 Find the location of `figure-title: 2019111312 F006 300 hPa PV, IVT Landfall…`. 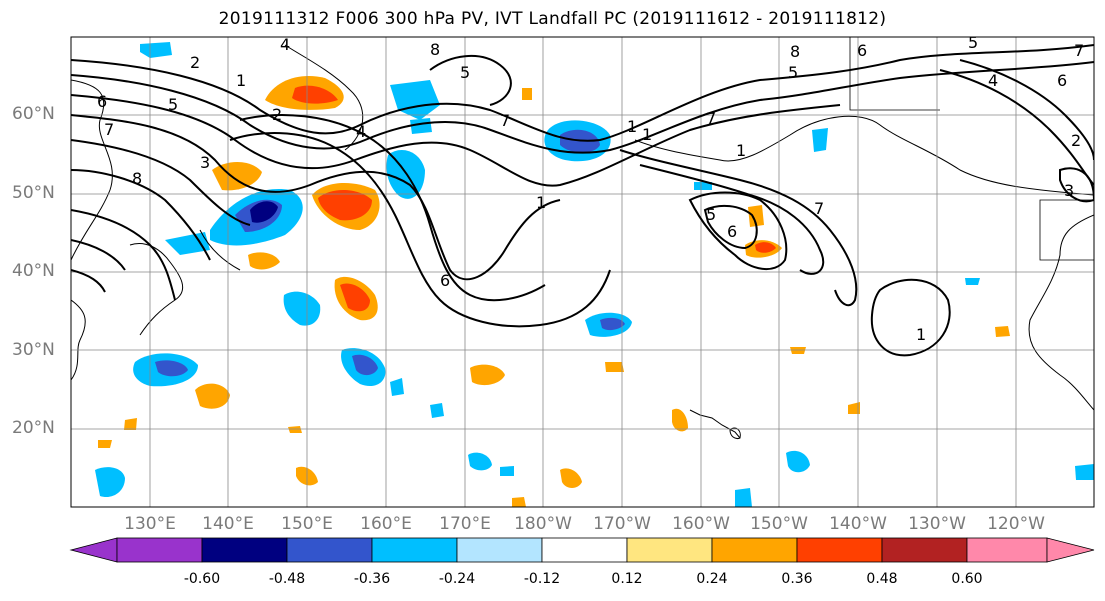

figure-title: 2019111312 F006 300 hPa PV, IVT Landfall… is located at coordinates (552, 19).